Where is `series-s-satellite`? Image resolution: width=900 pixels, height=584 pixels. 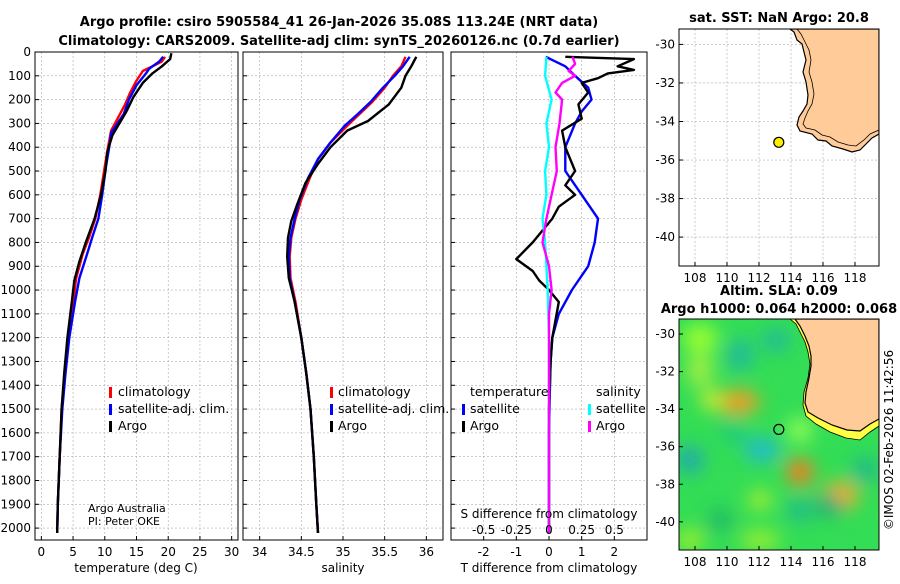 series-s-satellite is located at coordinates (547, 294).